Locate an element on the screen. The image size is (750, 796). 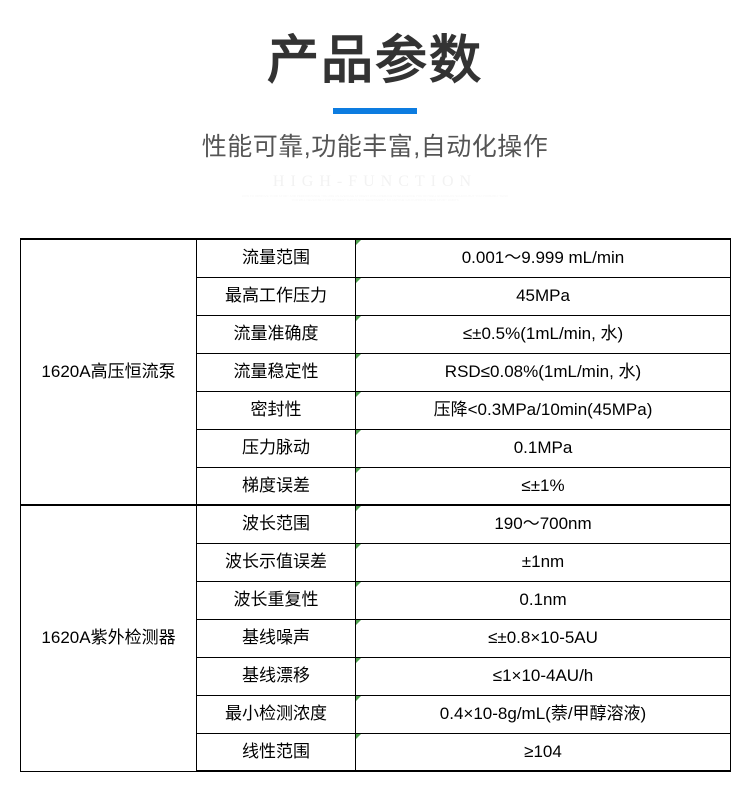
parameter-value-cell: 190～700nm is located at coordinates (543, 524).